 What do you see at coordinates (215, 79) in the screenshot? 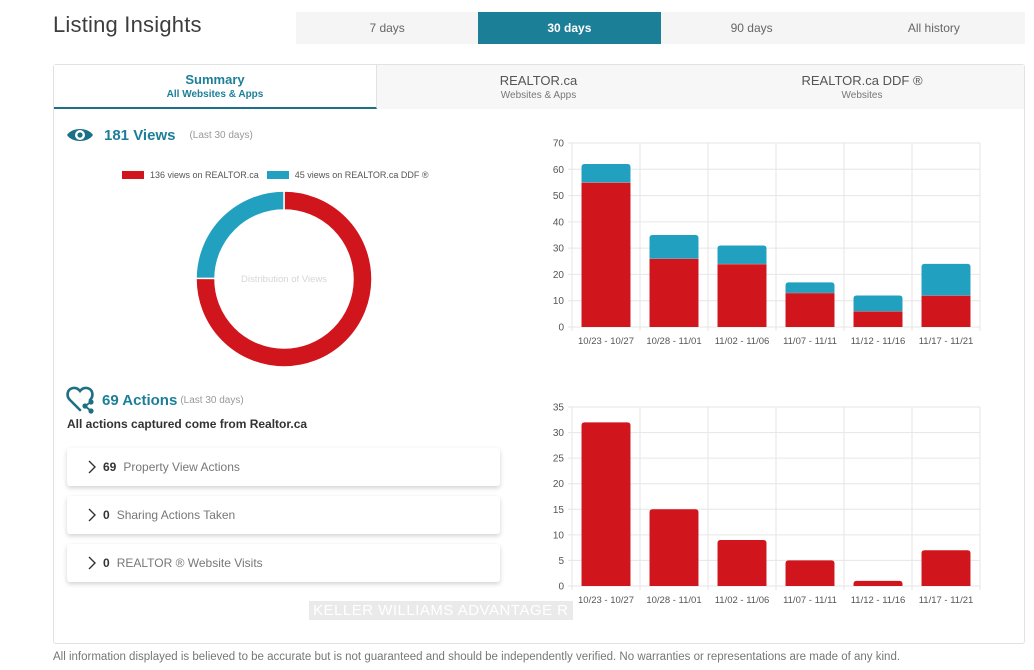
I see `tab-title: Summary` at bounding box center [215, 79].